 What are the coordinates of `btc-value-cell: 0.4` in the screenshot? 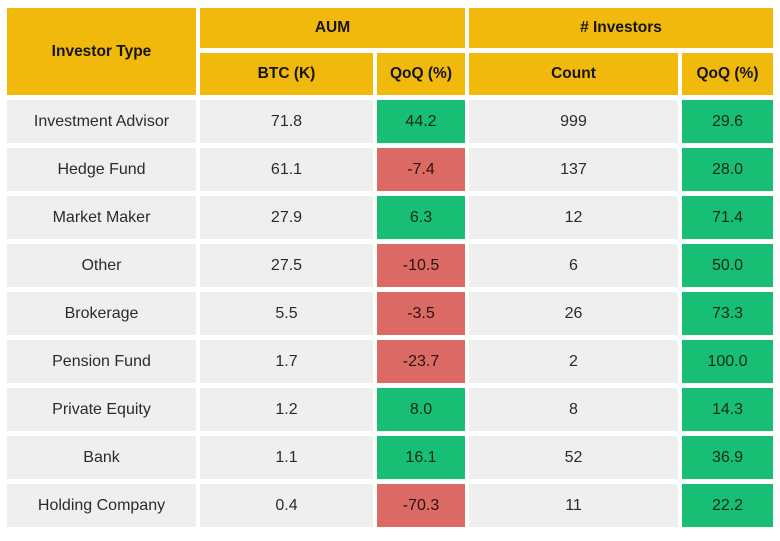 It's located at (286, 505).